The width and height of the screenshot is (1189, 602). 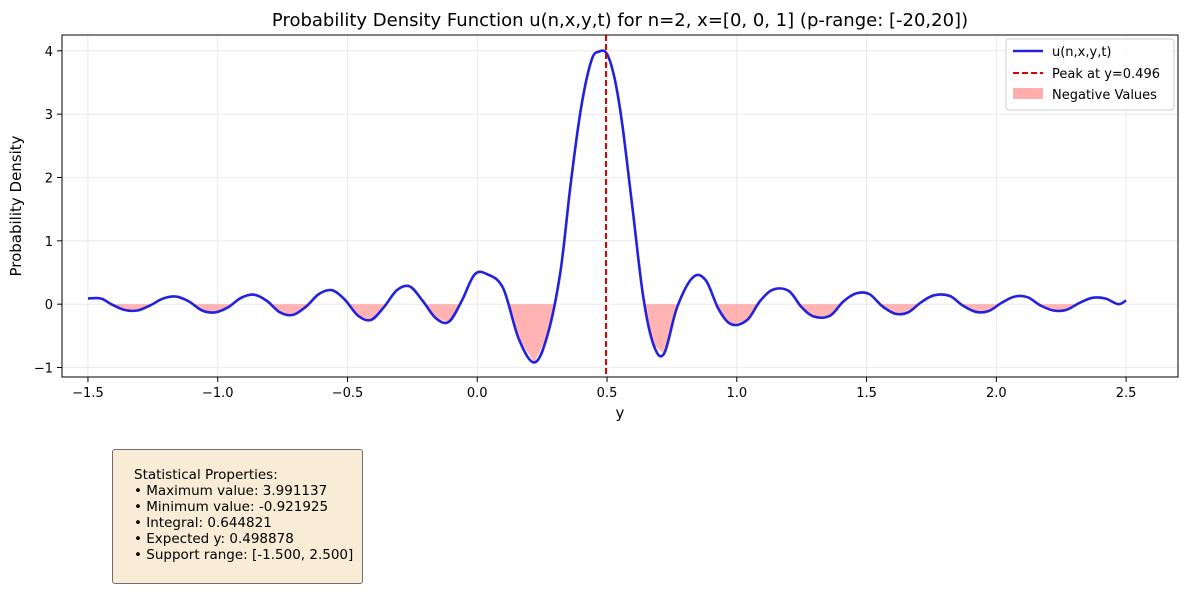 I want to click on y-axis-label: Probability Density, so click(x=16, y=205).